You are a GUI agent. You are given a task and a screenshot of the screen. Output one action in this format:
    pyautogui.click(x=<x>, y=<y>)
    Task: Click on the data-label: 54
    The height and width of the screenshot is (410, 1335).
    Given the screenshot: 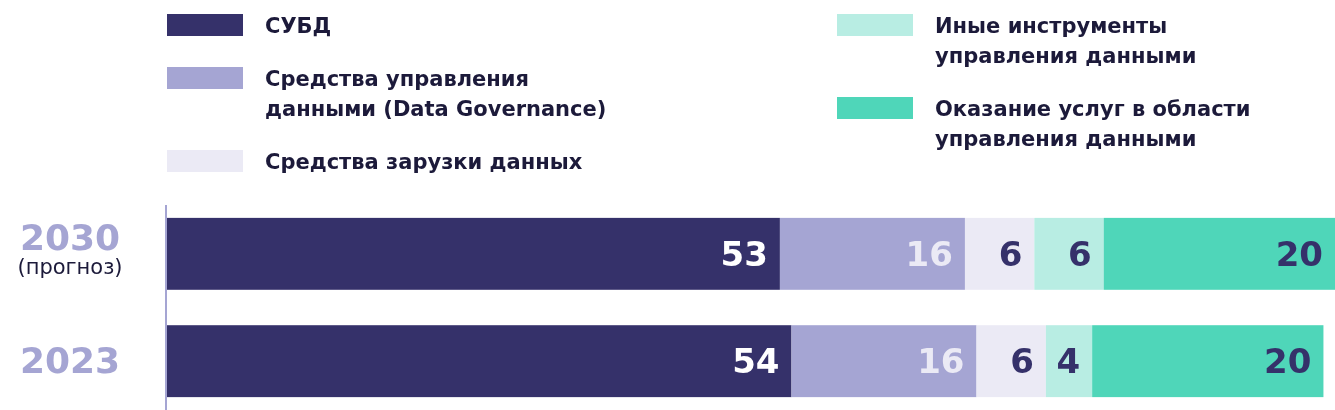 What is the action you would take?
    pyautogui.click(x=756, y=361)
    